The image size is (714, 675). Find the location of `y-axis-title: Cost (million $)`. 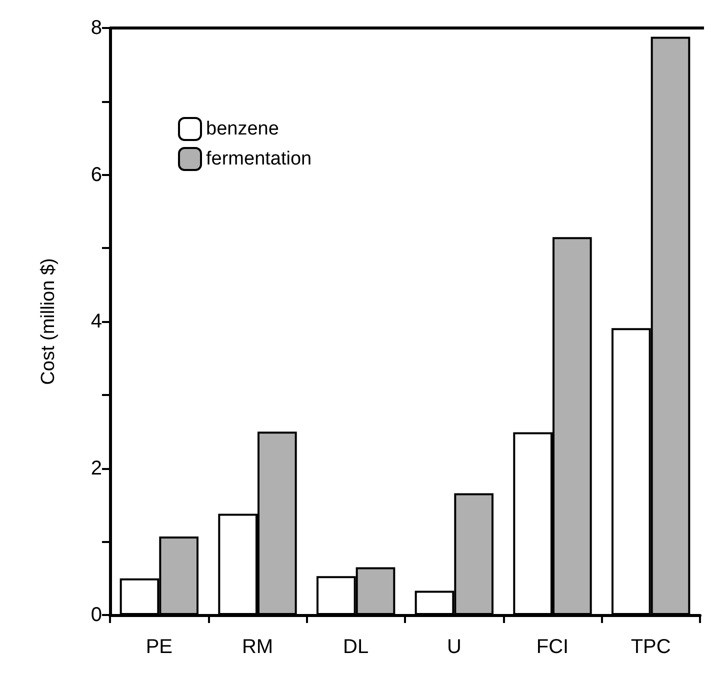

y-axis-title: Cost (million $) is located at coordinates (48, 321).